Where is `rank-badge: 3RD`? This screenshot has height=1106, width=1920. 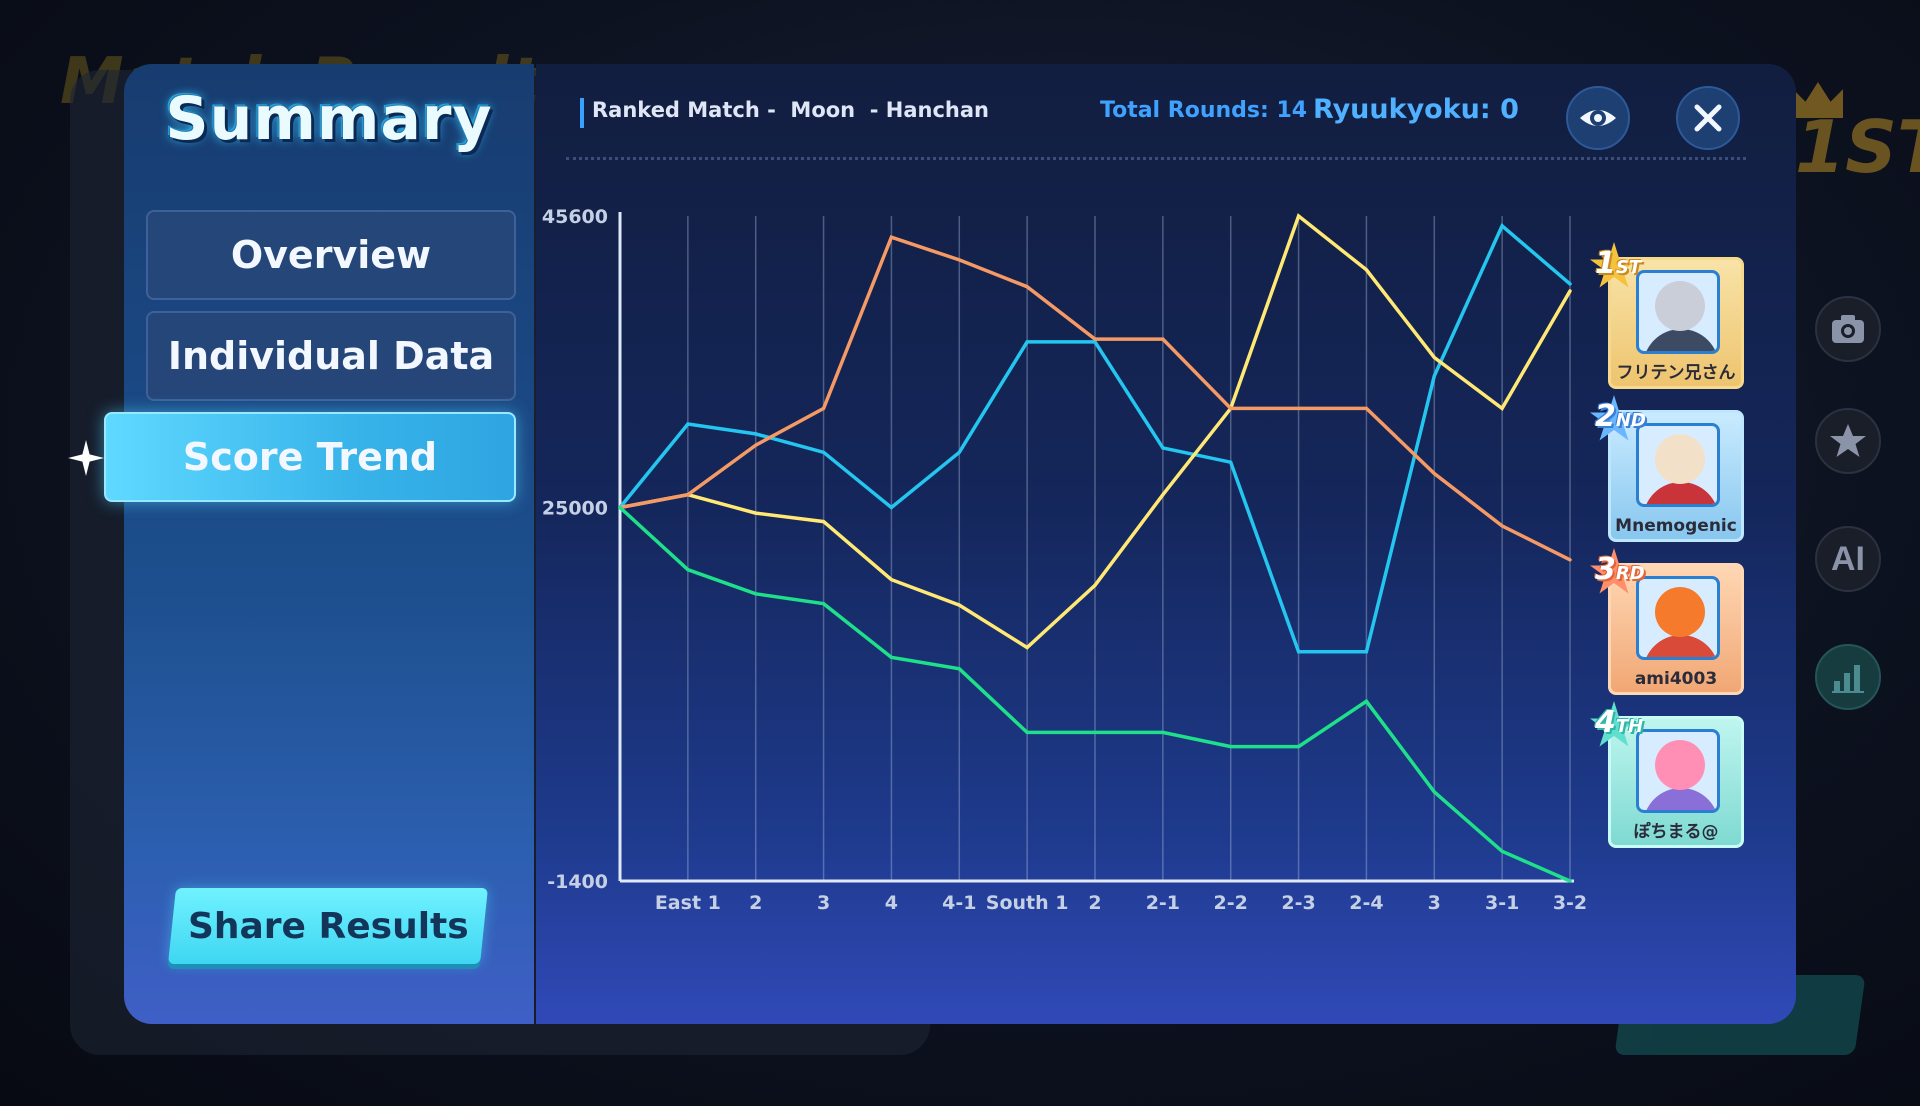
rank-badge: 3RD is located at coordinates (1620, 569).